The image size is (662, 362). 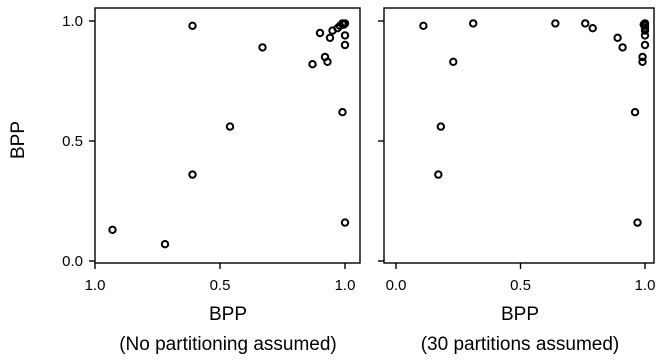 What do you see at coordinates (228, 344) in the screenshot?
I see `left-x-axis-subtitle: (No partitioning assumed)` at bounding box center [228, 344].